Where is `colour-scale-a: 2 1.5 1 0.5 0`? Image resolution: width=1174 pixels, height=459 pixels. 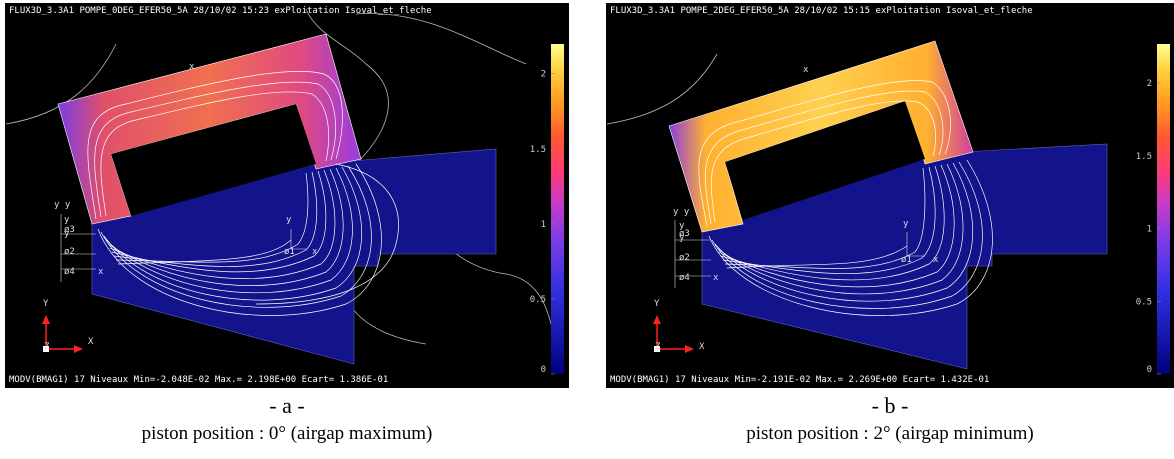 colour-scale-a: 2 1.5 1 0.5 0 is located at coordinates (547, 209).